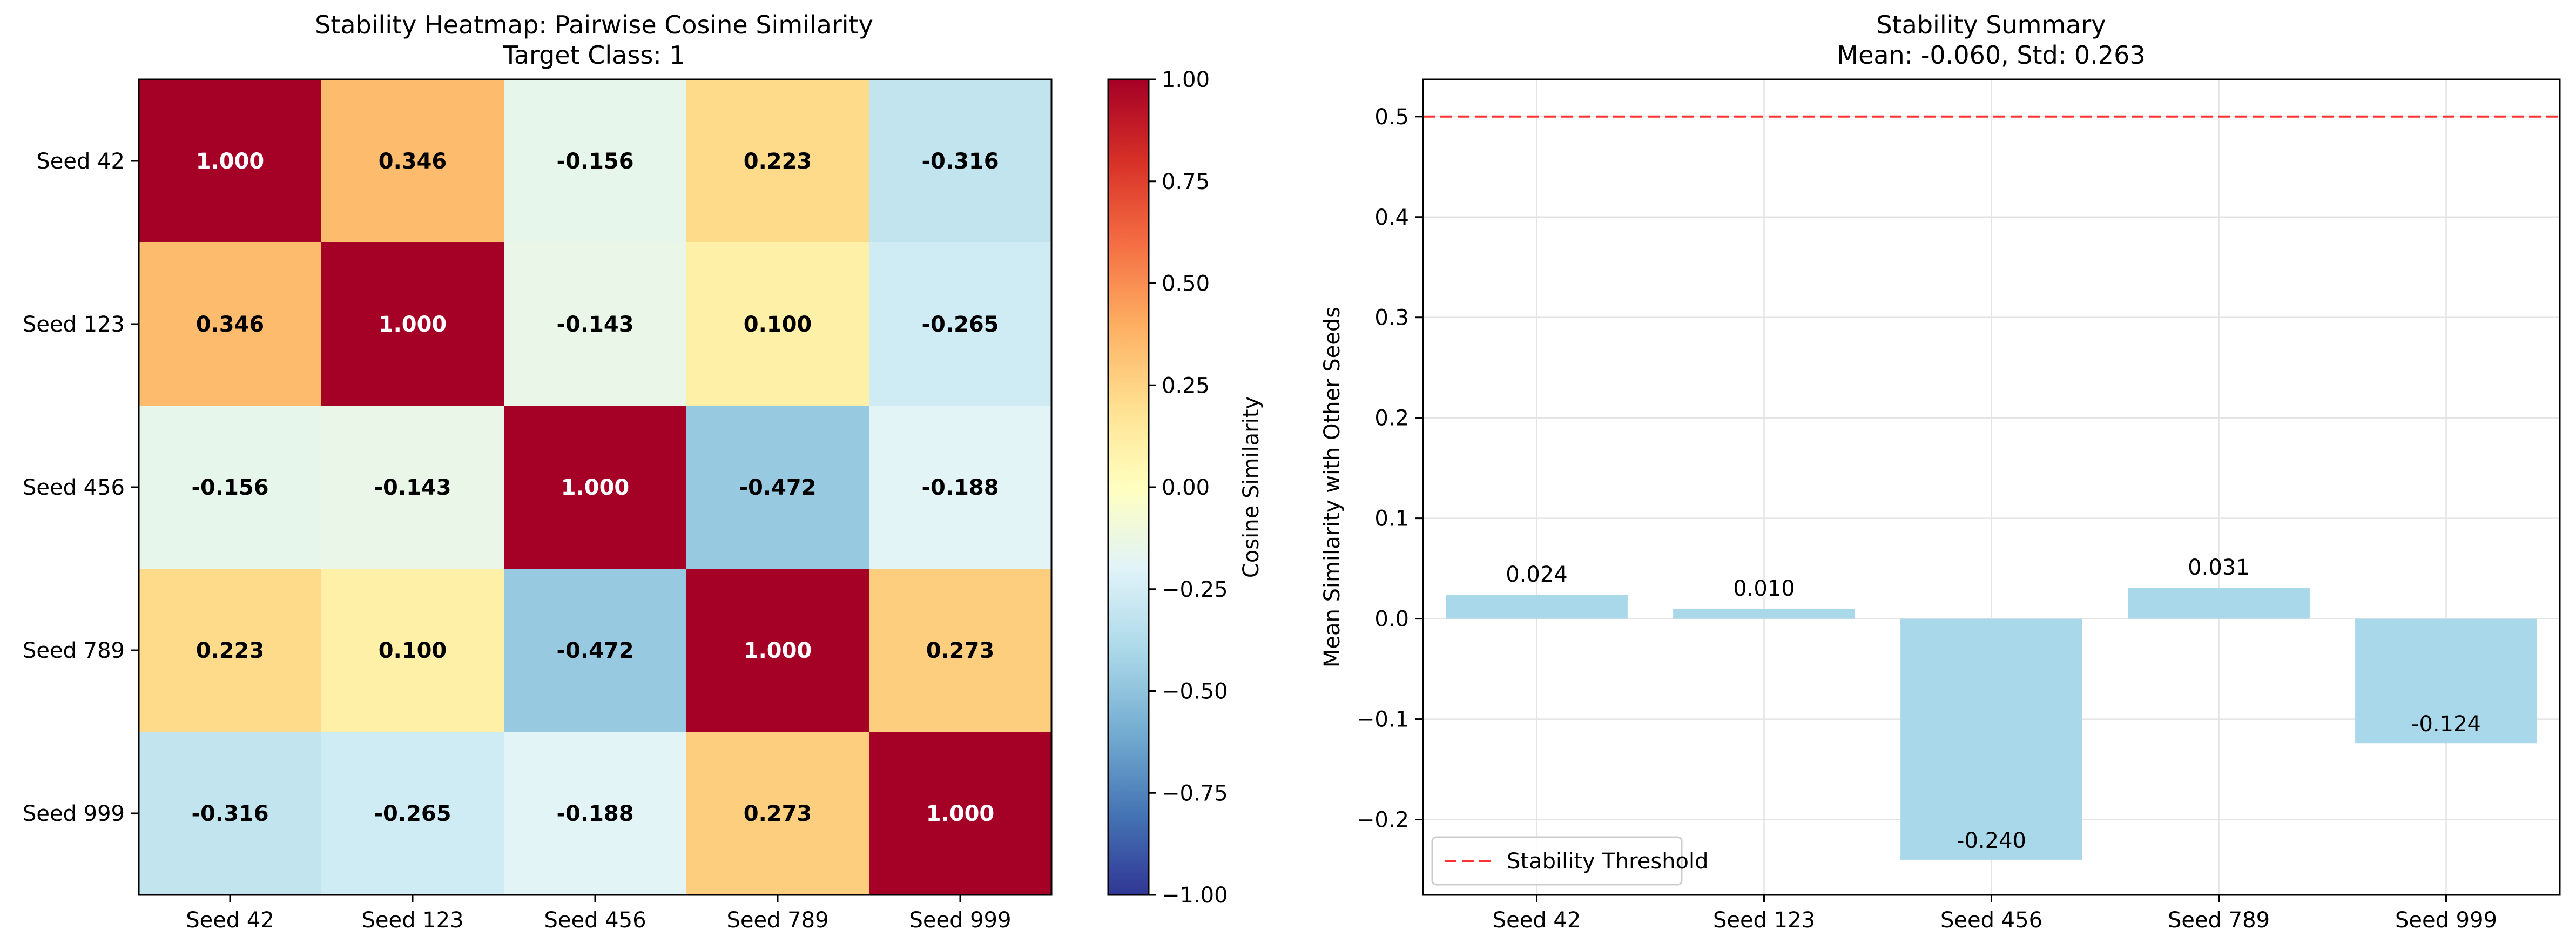 This screenshot has height=950, width=2576. Describe the element at coordinates (74, 487) in the screenshot. I see `heatmap-y-tick-label: Seed 456` at that location.